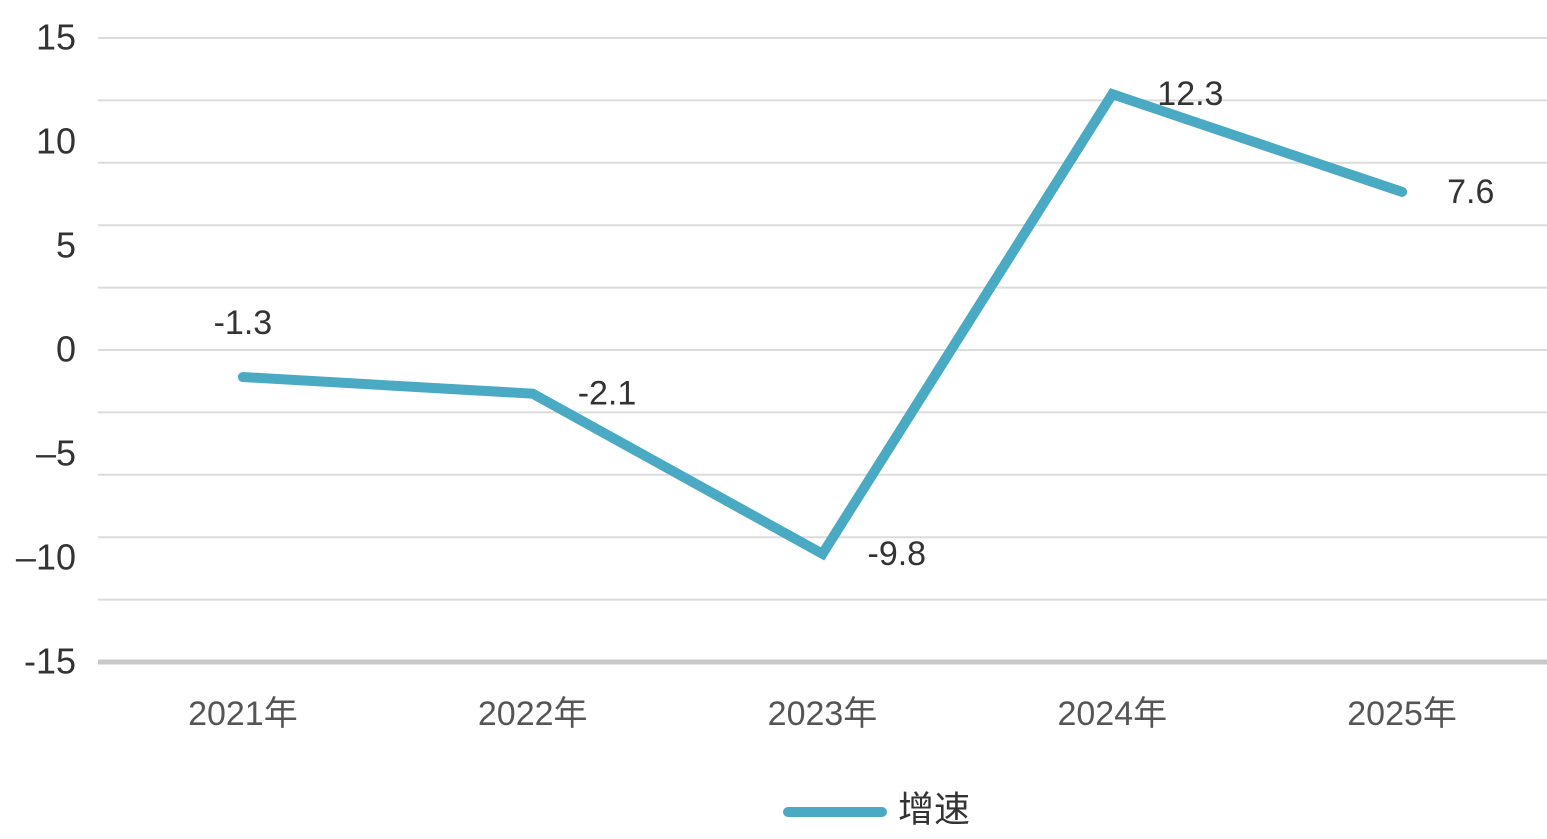  Describe the element at coordinates (934, 809) in the screenshot. I see `legend-label: 增速` at that location.